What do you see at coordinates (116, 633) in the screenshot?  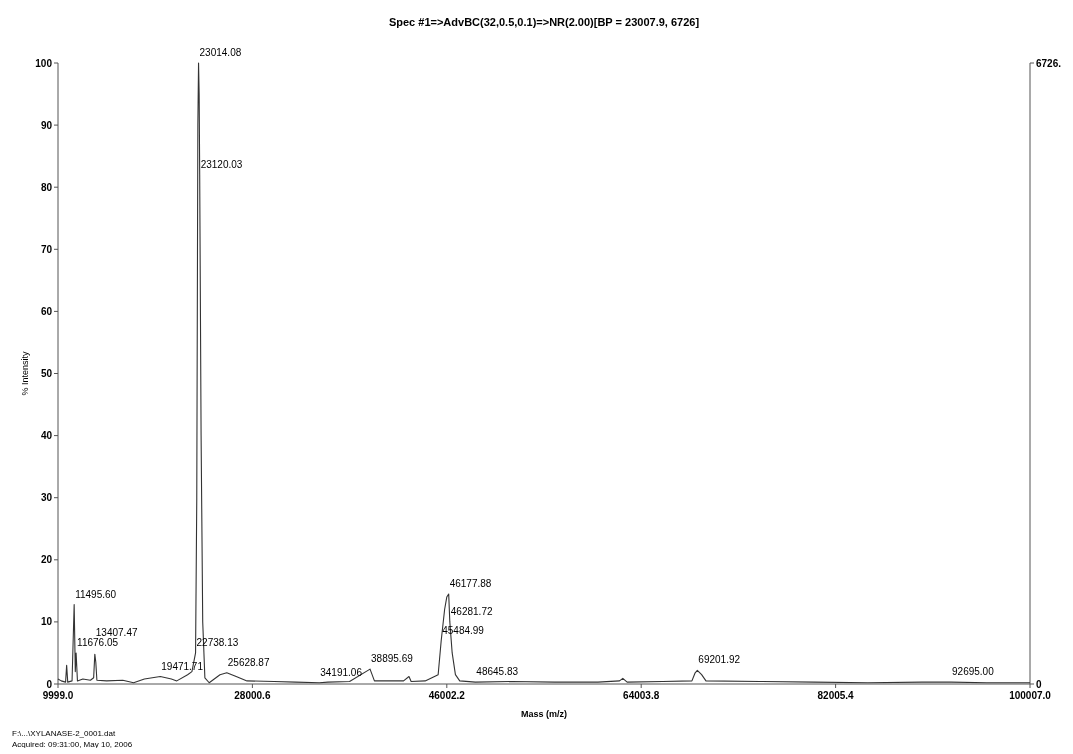 I see `annotation: 13407.47` at bounding box center [116, 633].